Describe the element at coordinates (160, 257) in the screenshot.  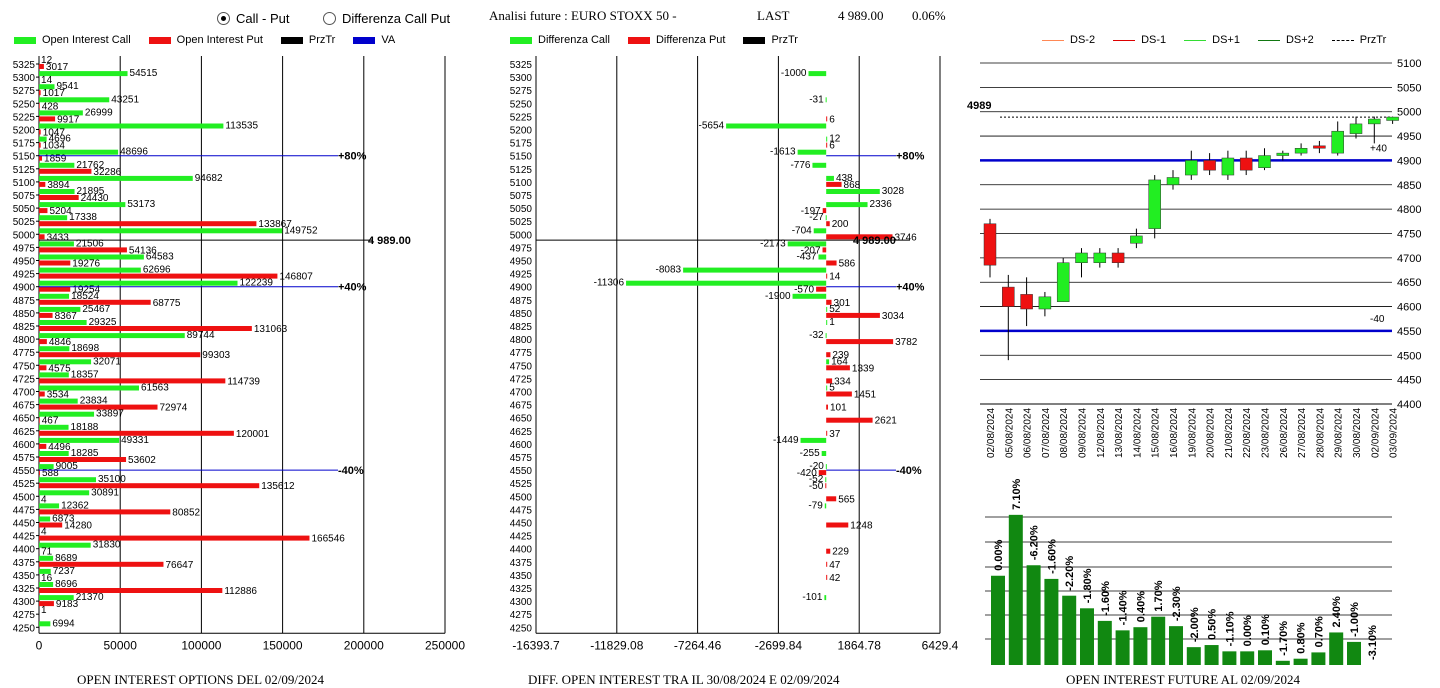
I see `call-value-label: 64583` at that location.